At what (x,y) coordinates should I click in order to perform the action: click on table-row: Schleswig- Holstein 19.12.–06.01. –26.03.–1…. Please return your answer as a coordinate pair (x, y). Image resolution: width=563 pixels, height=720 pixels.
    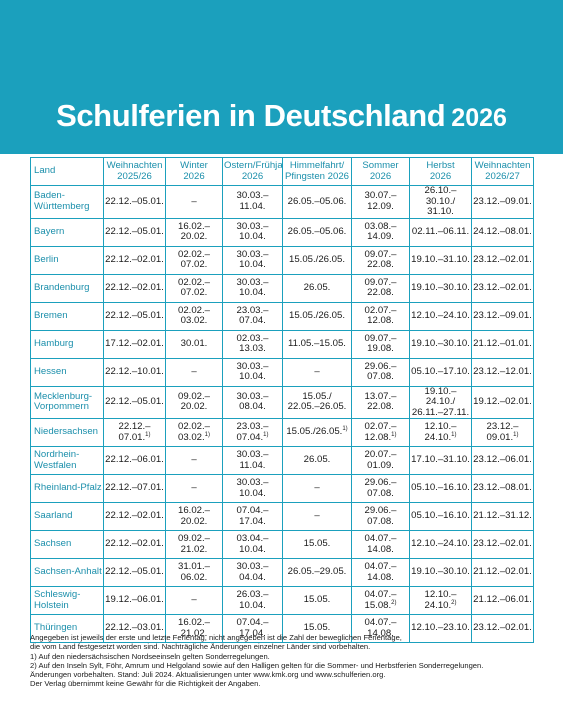
    Looking at the image, I should click on (282, 600).